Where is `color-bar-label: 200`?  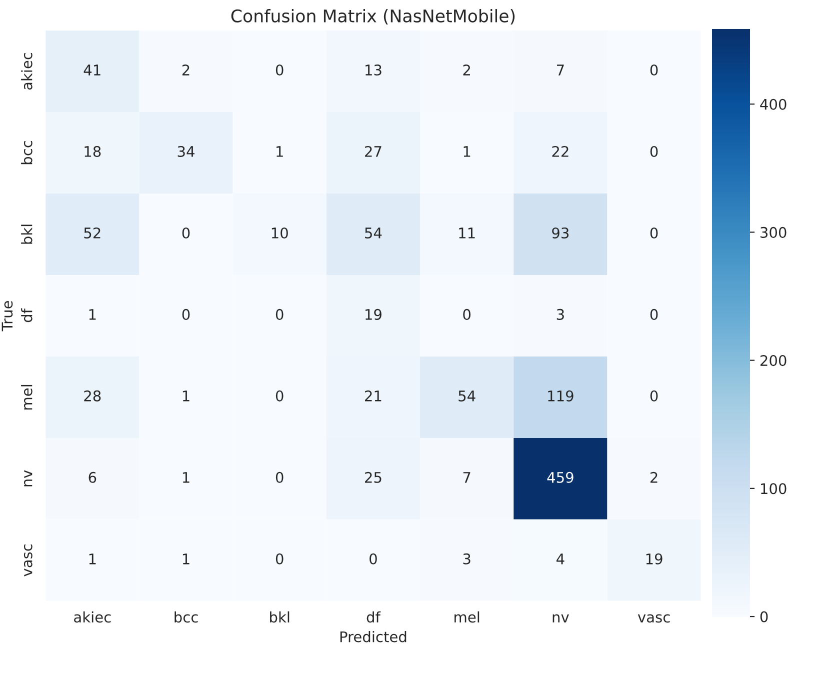 color-bar-label: 200 is located at coordinates (773, 360).